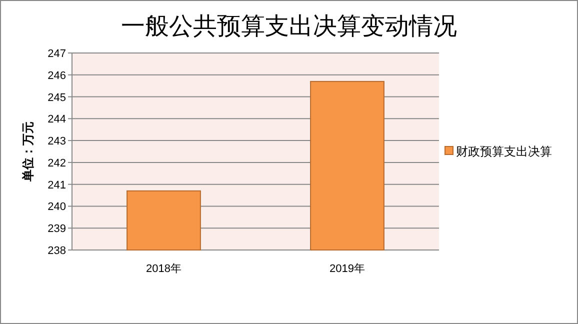 The height and width of the screenshot is (324, 578). What do you see at coordinates (57, 207) in the screenshot?
I see `y-tick-label: 240` at bounding box center [57, 207].